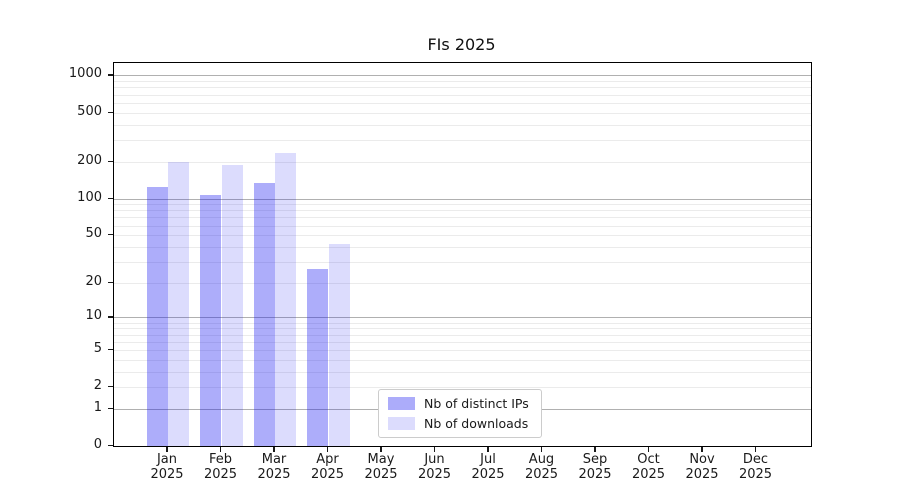  Describe the element at coordinates (232, 305) in the screenshot. I see `bar-downloads-feb` at that location.